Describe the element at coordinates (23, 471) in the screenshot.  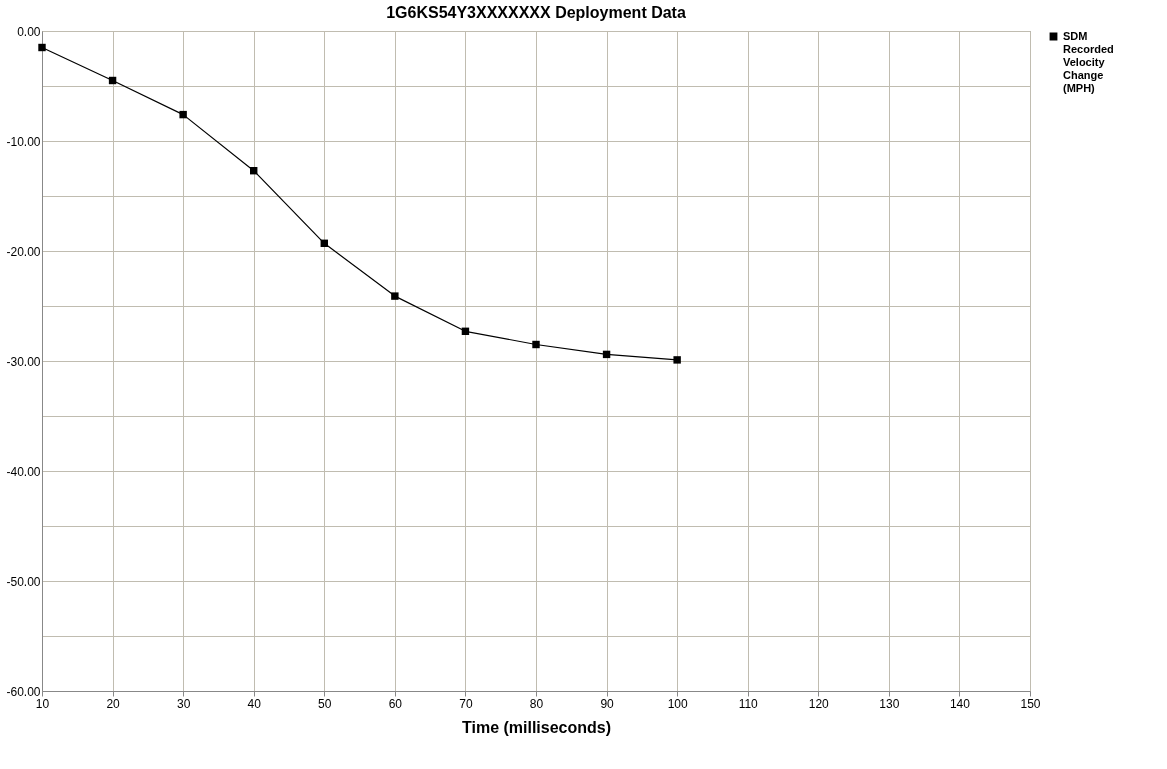
I see `y-tick-label: -40.00` at that location.